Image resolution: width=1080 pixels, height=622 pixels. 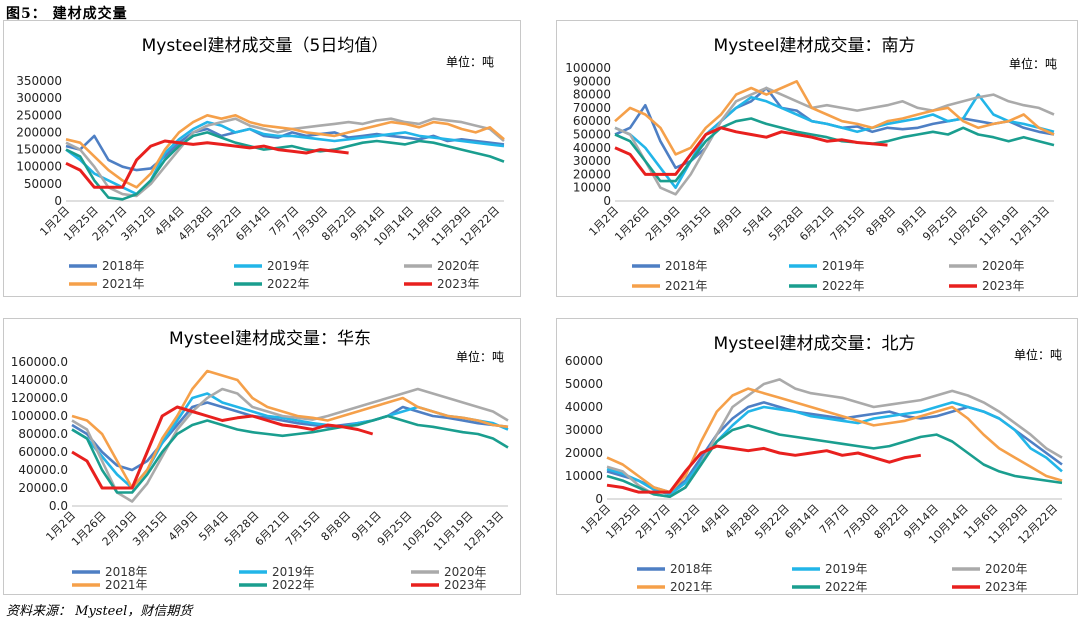 I want to click on y-tick-label: 300000, so click(x=39, y=98).